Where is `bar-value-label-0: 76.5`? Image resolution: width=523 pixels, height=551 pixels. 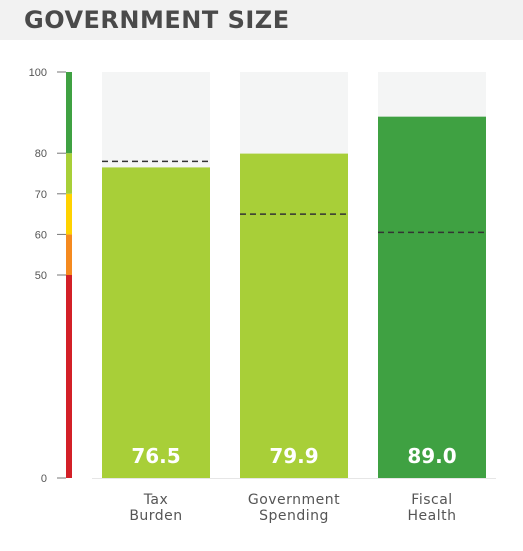 bar-value-label-0: 76.5 is located at coordinates (155, 456).